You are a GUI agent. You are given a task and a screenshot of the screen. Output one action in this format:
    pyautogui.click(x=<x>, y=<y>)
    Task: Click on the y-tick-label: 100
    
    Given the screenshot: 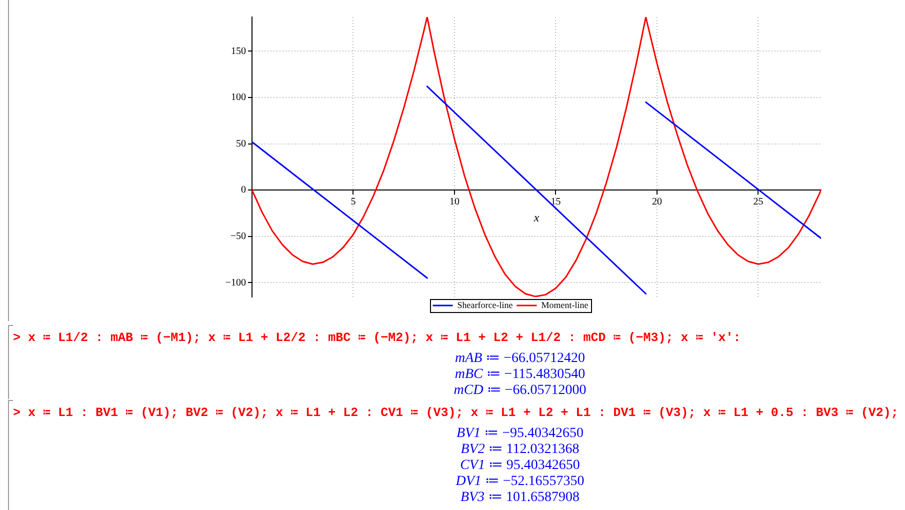 What is the action you would take?
    pyautogui.click(x=238, y=98)
    